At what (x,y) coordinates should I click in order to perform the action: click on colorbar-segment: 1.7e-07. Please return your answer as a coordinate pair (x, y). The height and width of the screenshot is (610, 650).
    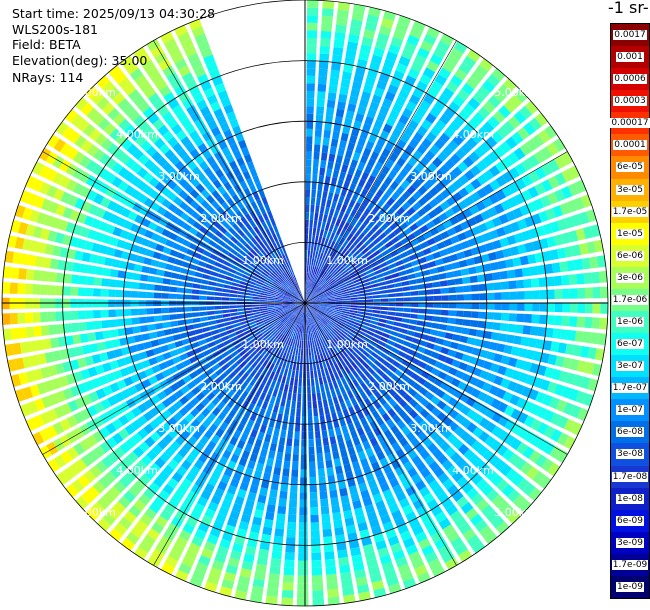
    Looking at the image, I should click on (630, 388).